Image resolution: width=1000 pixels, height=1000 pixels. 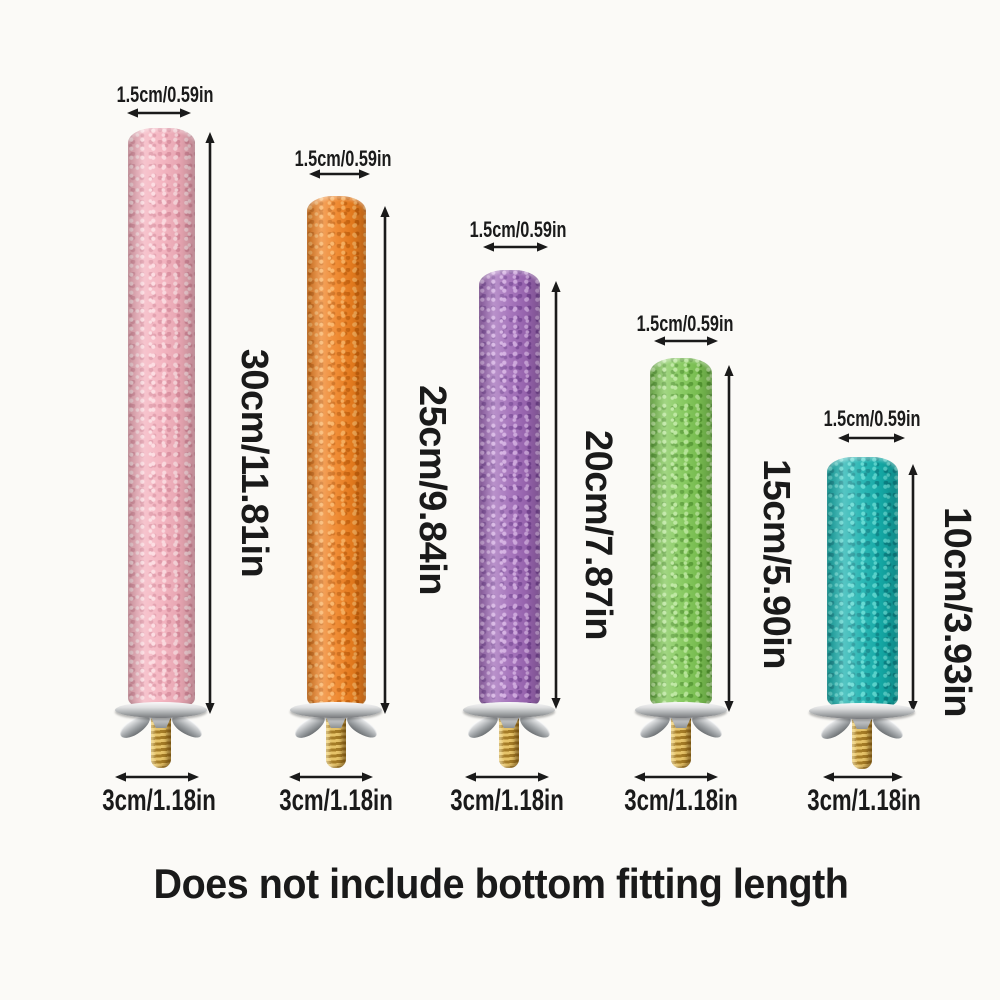 What do you see at coordinates (957, 612) in the screenshot?
I see `length-label: 10cm/3.93in` at bounding box center [957, 612].